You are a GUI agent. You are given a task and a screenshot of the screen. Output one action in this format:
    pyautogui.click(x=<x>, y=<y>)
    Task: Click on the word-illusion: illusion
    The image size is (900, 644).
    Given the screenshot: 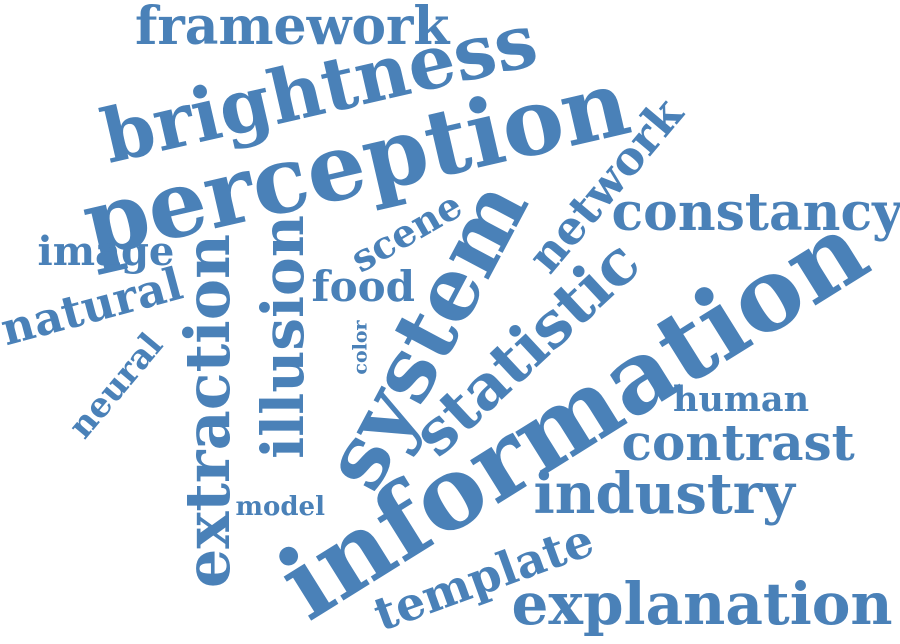 What is the action you would take?
    pyautogui.click(x=282, y=337)
    